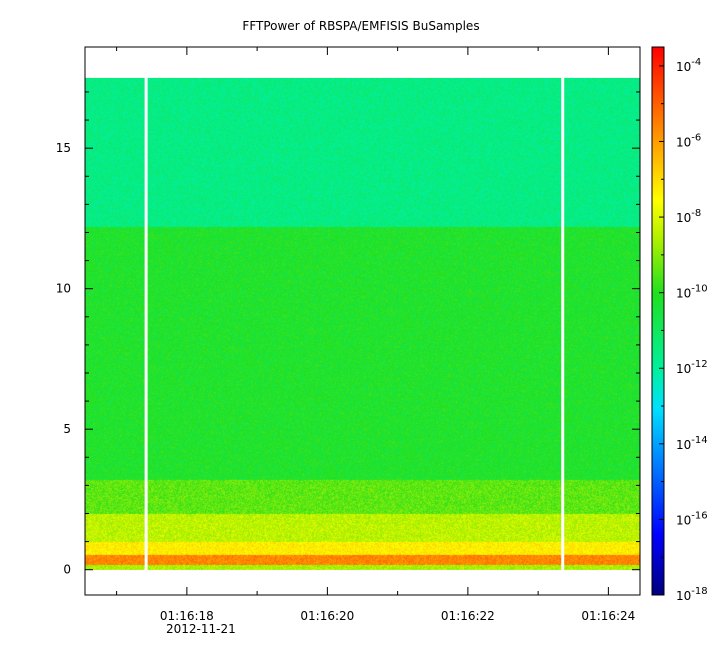  What do you see at coordinates (688, 216) in the screenshot?
I see `colorbar-tick-label: 10⁻⁸` at bounding box center [688, 216].